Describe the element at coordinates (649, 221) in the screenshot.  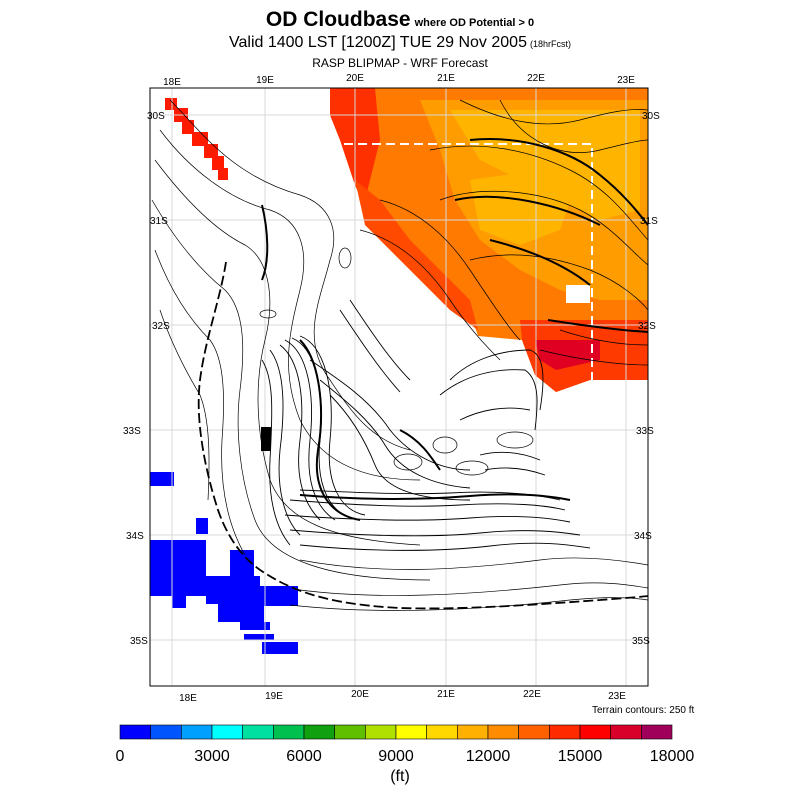
I see `lat-label-right: 31S` at that location.